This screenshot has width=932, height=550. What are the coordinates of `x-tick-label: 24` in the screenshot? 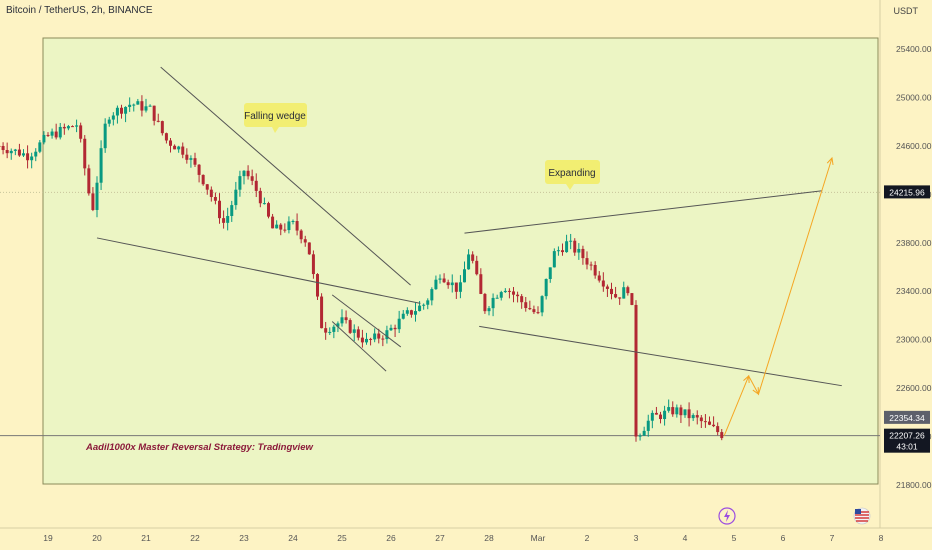 It's located at (293, 538).